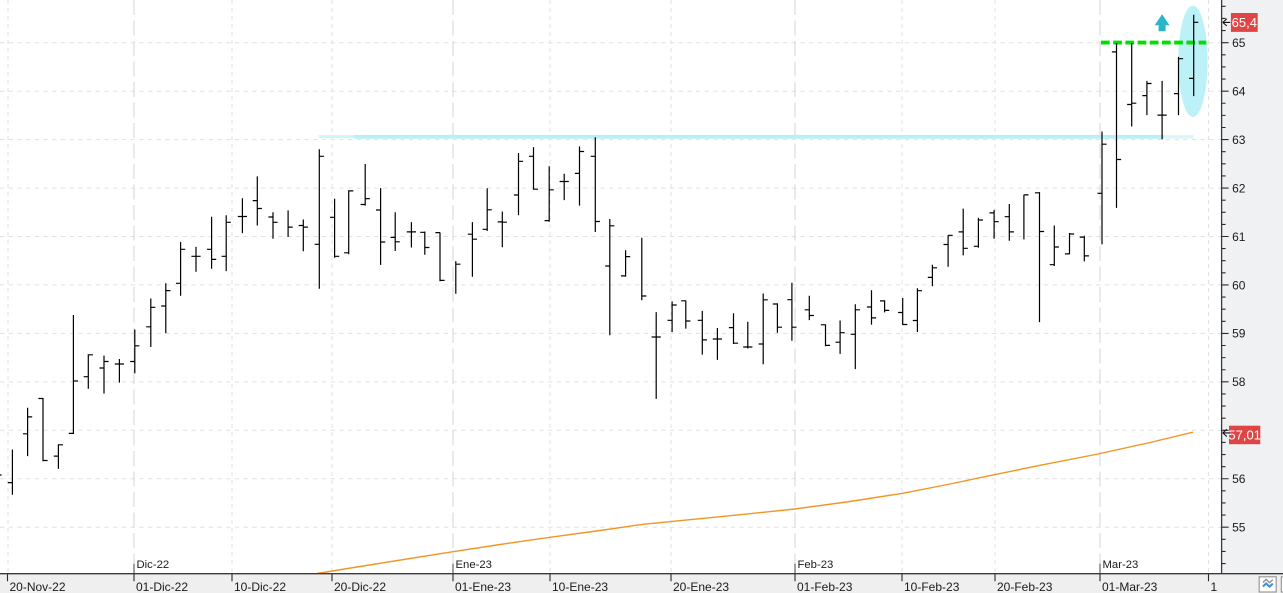  What do you see at coordinates (580, 586) in the screenshot?
I see `svg-text: 10-Ene-23` at bounding box center [580, 586].